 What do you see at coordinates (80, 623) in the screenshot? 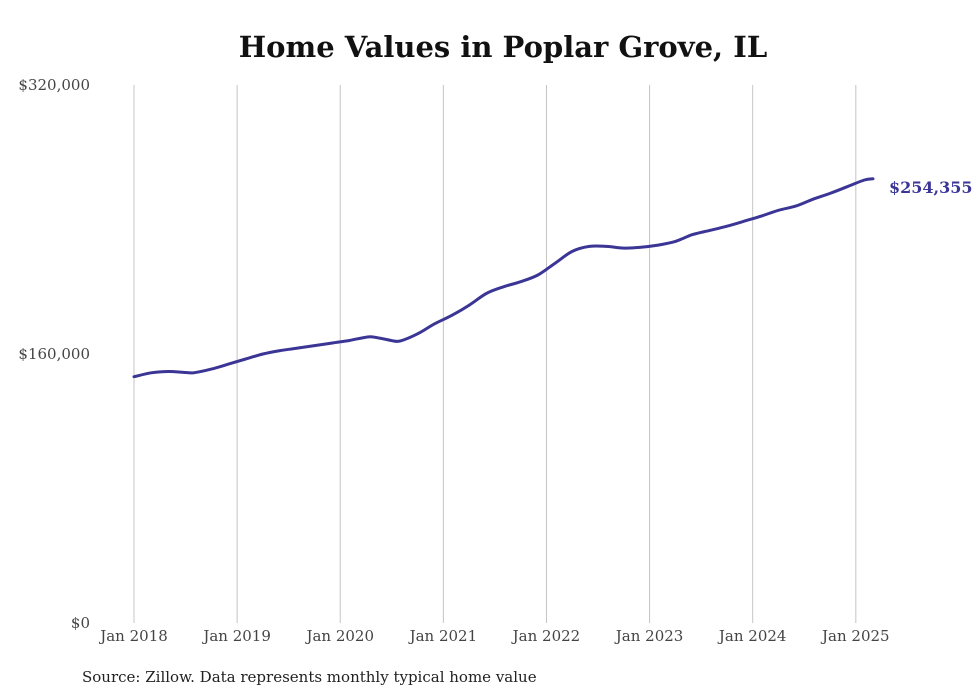
I see `y-tick-label: $0` at bounding box center [80, 623].